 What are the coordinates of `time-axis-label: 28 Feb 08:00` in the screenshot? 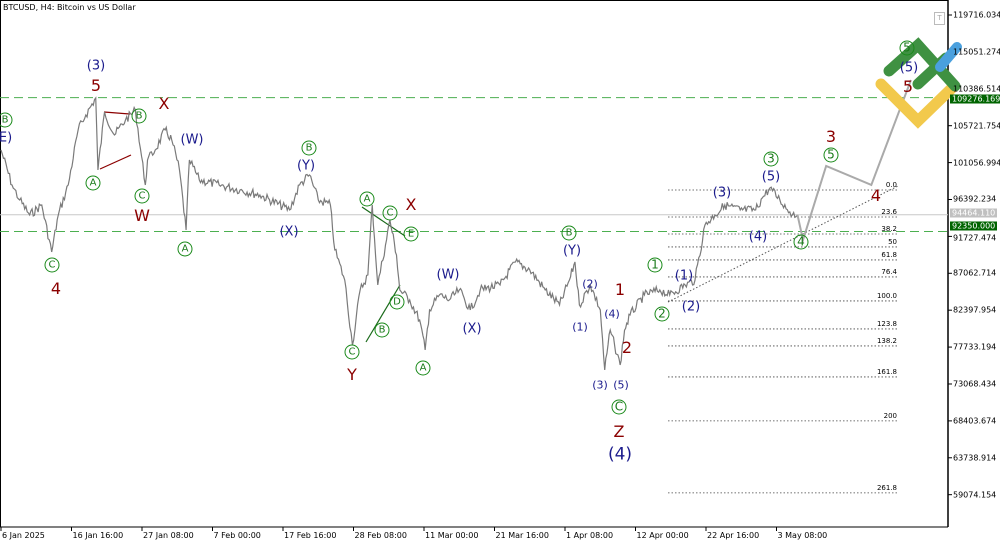 It's located at (380, 535).